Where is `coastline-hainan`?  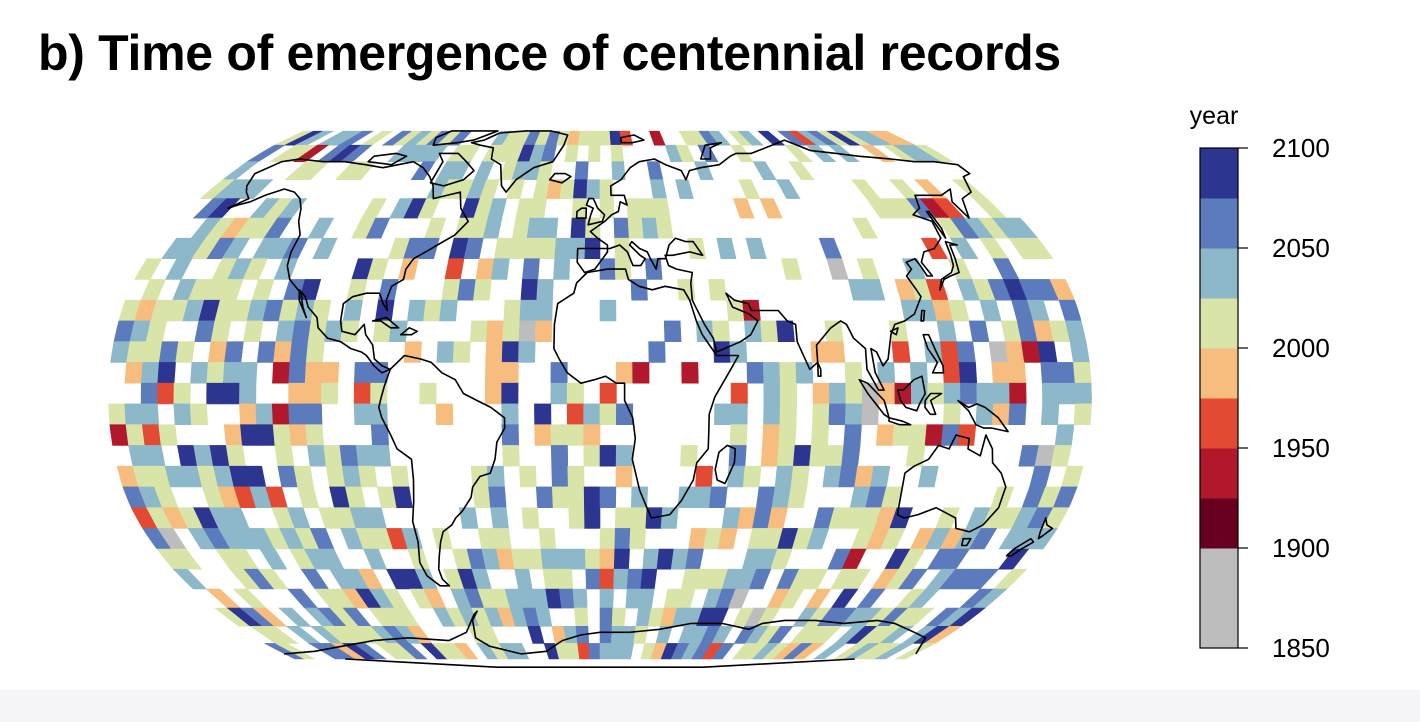
coastline-hainan is located at coordinates (894, 331).